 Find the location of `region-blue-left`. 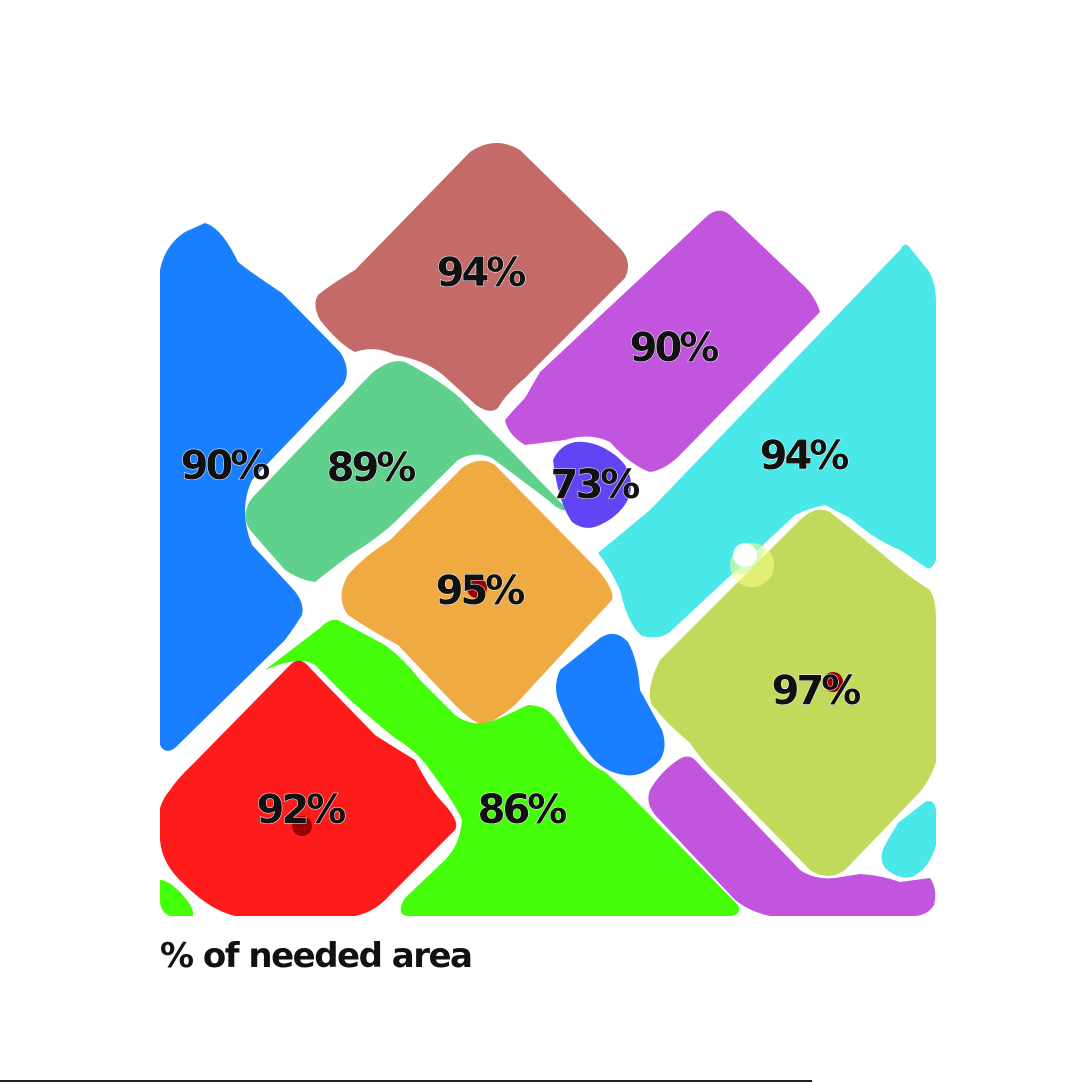

region-blue-left is located at coordinates (253, 487).